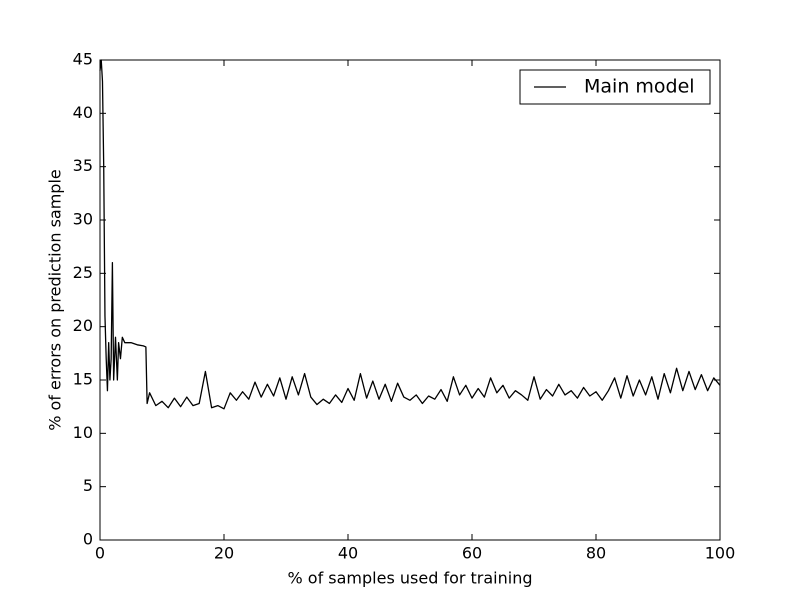 This screenshot has height=600, width=800. Describe the element at coordinates (100, 553) in the screenshot. I see `x-tick-label: 0` at that location.